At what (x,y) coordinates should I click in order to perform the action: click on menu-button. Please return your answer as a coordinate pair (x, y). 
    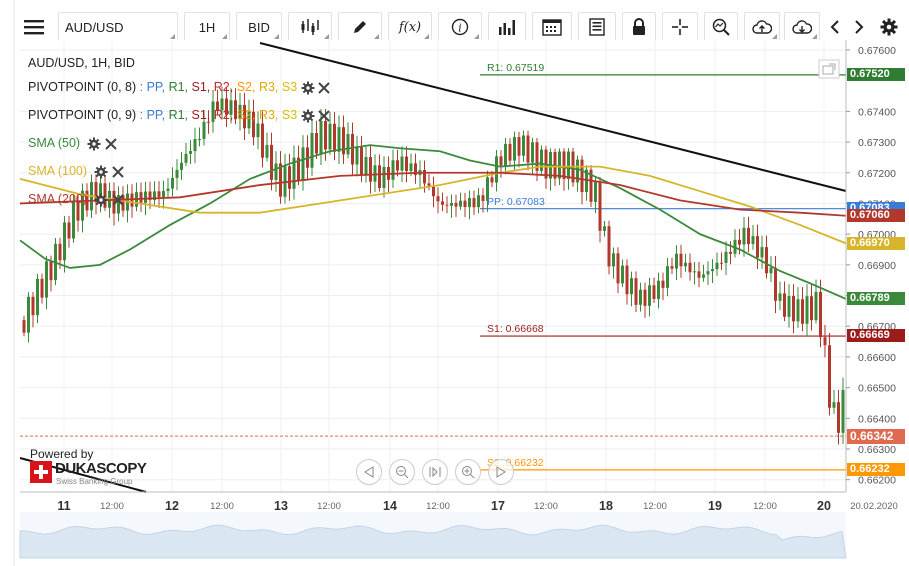
    Looking at the image, I should click on (34, 27).